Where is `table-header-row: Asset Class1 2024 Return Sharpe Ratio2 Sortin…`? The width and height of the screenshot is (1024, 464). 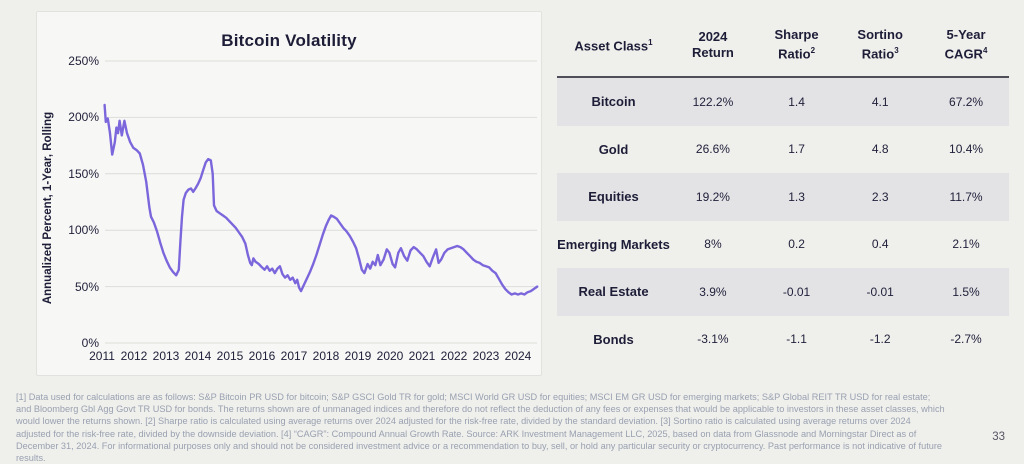 table-header-row: Asset Class1 2024 Return Sharpe Ratio2 Sortin… is located at coordinates (783, 45).